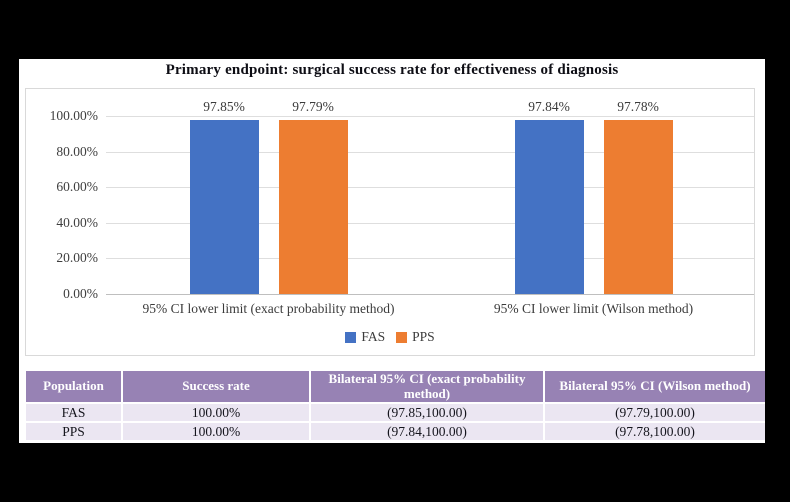 This screenshot has width=790, height=502. What do you see at coordinates (593, 308) in the screenshot?
I see `category-label: 95% CI lower limit (Wilson method)` at bounding box center [593, 308].